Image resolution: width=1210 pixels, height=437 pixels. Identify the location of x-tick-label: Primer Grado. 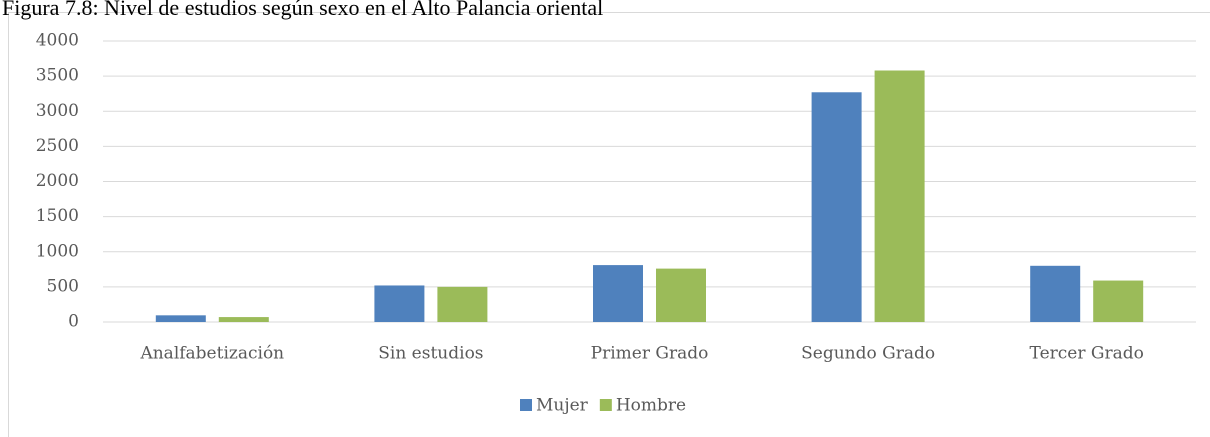
(650, 354).